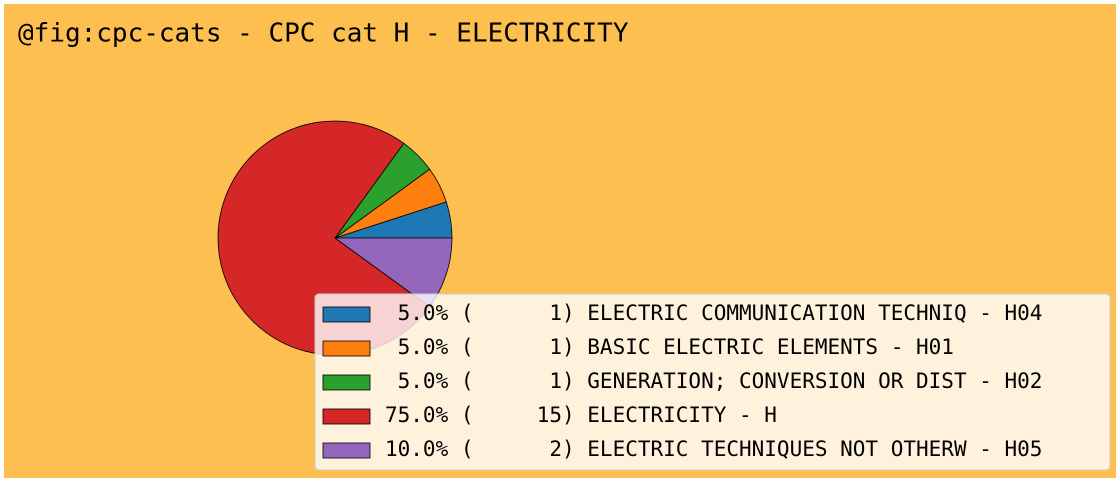 The height and width of the screenshot is (482, 1120). What do you see at coordinates (669, 347) in the screenshot?
I see `legend-label: 5.0% ( 1) BASIC ELECTRIC ELEMENTS - H01` at bounding box center [669, 347].